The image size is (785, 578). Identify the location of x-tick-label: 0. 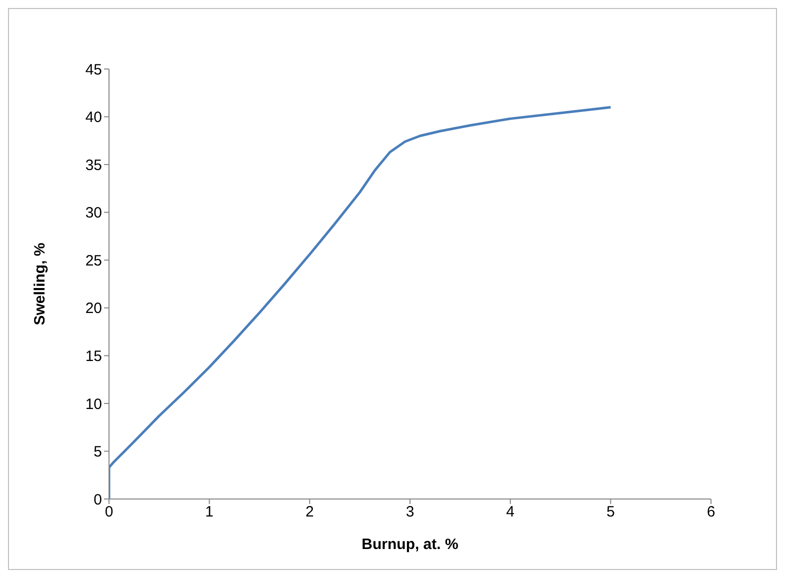
(109, 512).